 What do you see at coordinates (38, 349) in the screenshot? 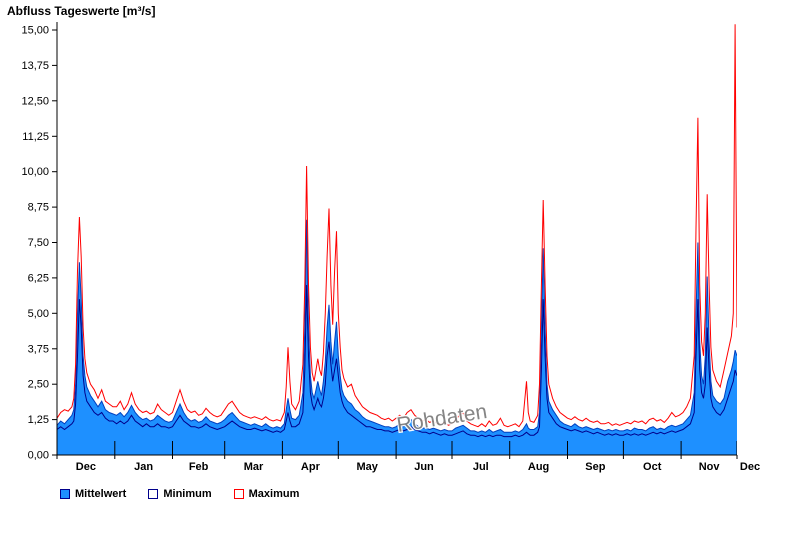
I see `y-tick-label: 3,75` at bounding box center [38, 349].